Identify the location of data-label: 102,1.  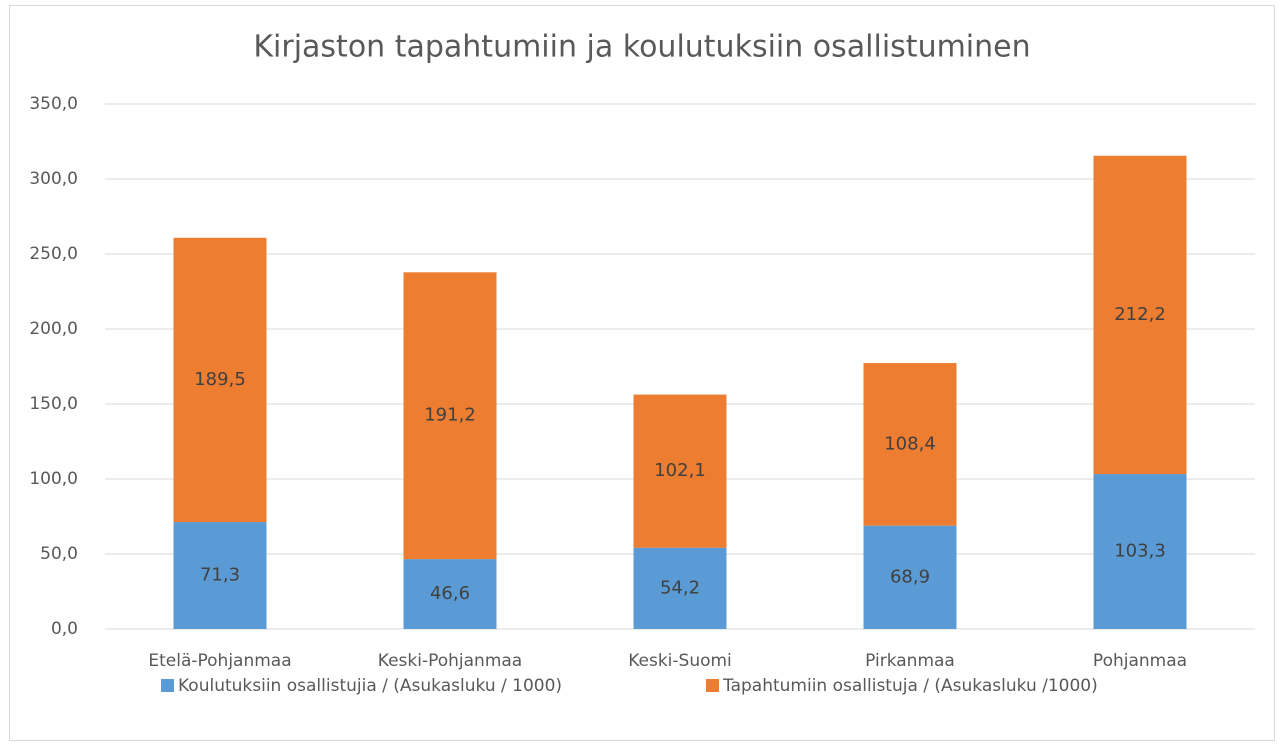
(680, 470).